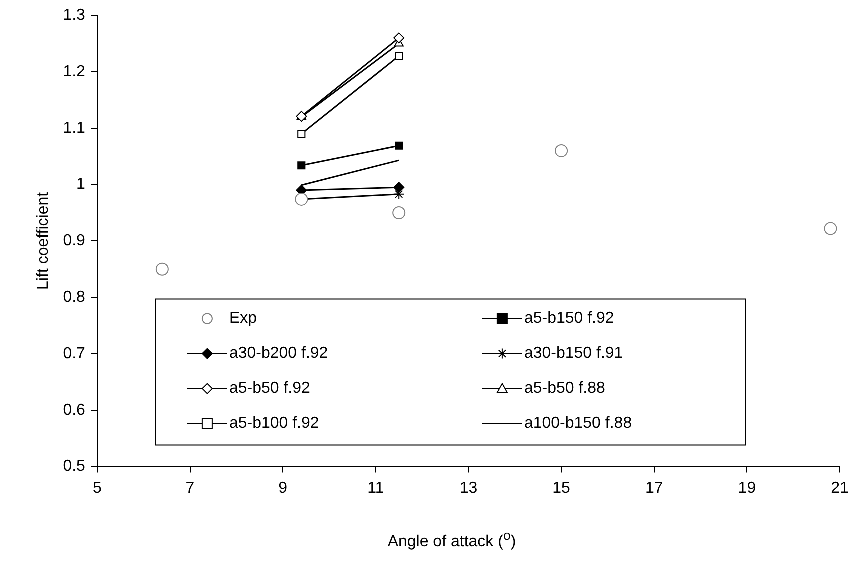  Describe the element at coordinates (74, 128) in the screenshot. I see `y-tick-label: 1.1` at that location.